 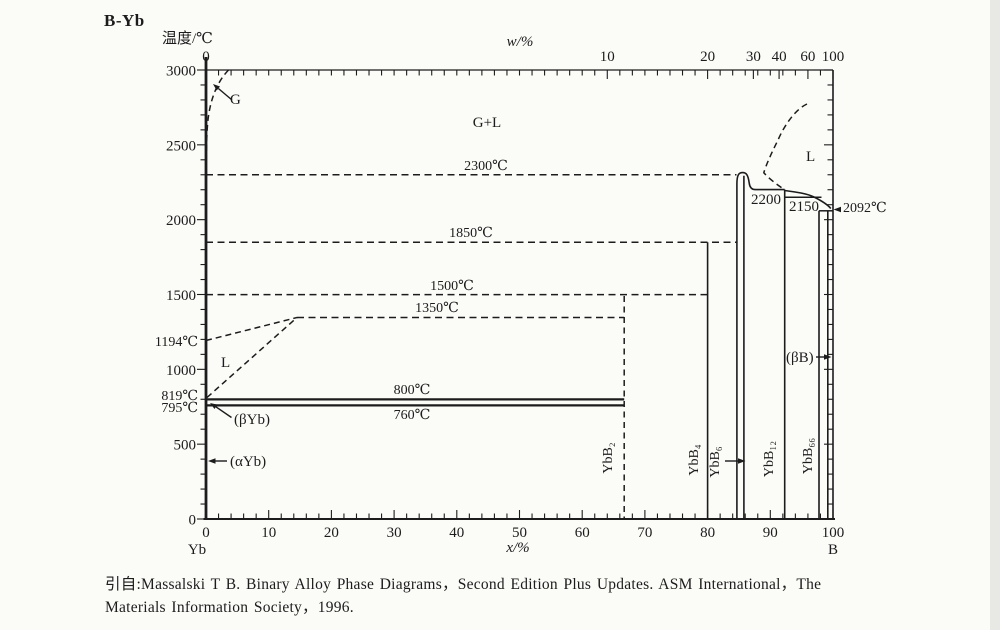 What do you see at coordinates (217, 122) in the screenshot?
I see `gas-boundary-curve` at bounding box center [217, 122].